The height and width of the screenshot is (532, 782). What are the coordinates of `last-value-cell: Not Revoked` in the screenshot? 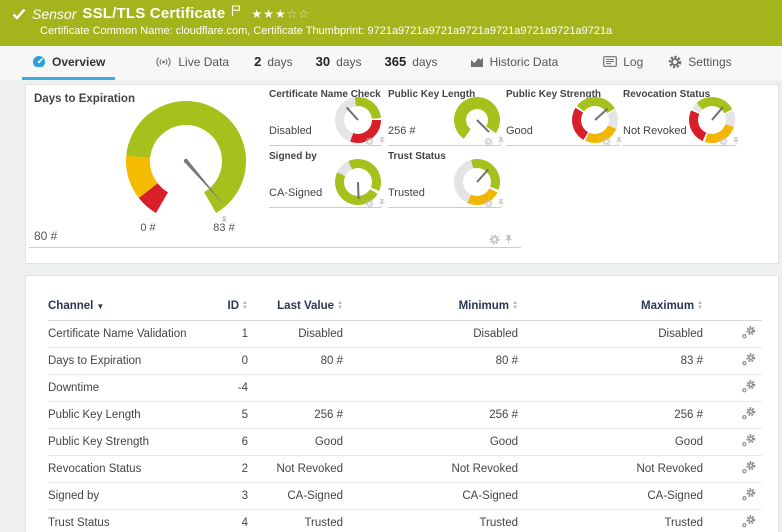 It's located at (309, 469).